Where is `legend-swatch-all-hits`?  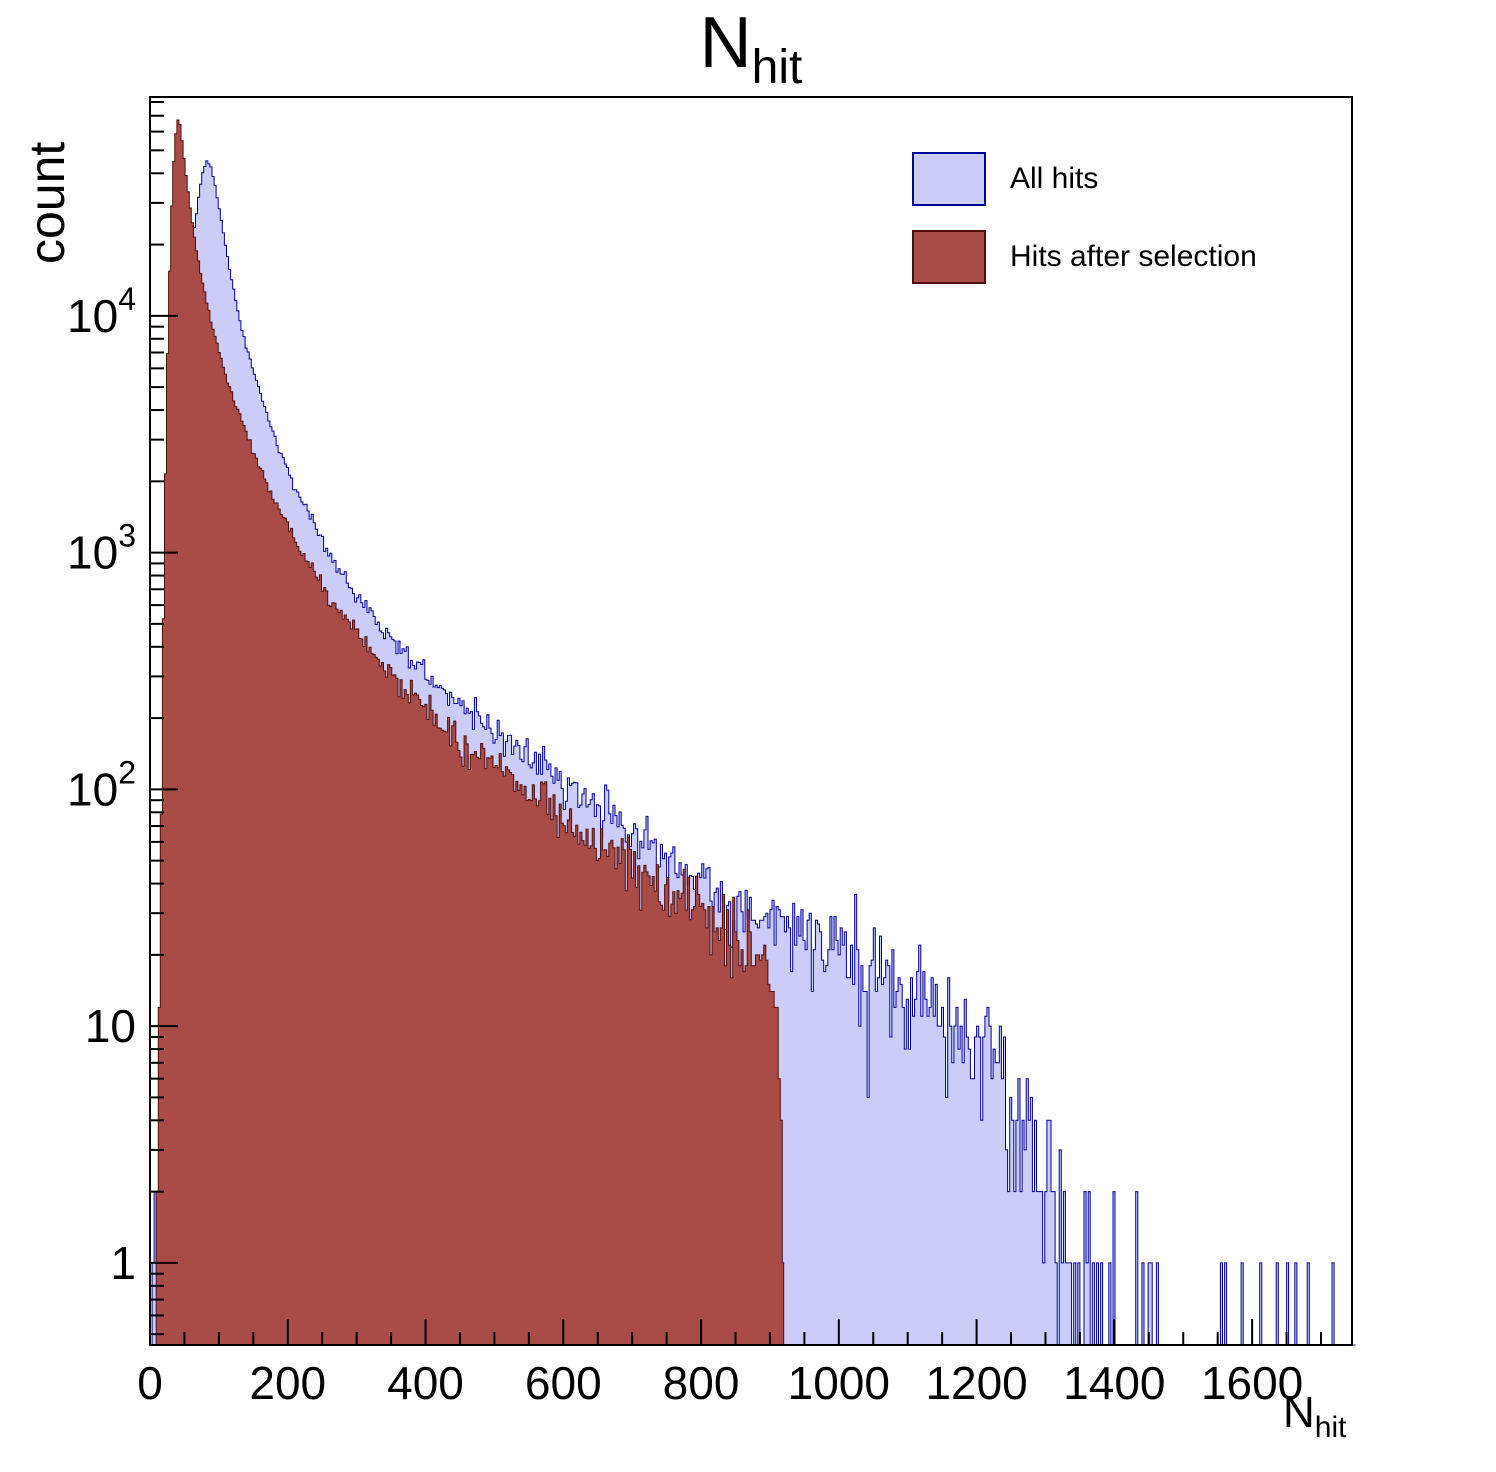 legend-swatch-all-hits is located at coordinates (949, 179).